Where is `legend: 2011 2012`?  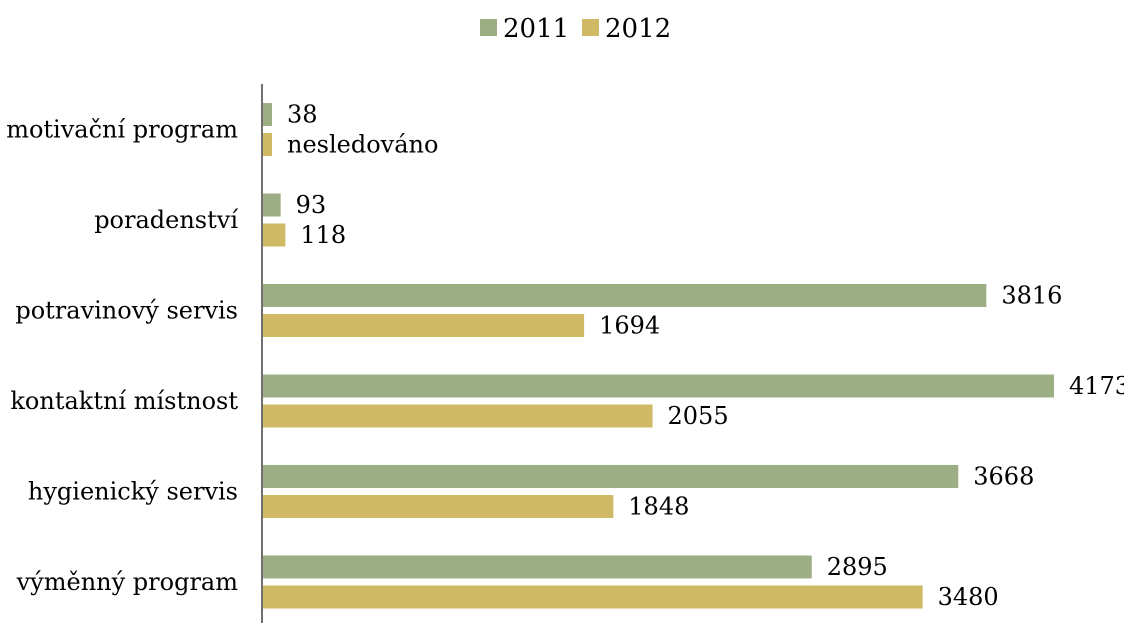 legend: 2011 2012 is located at coordinates (575, 29).